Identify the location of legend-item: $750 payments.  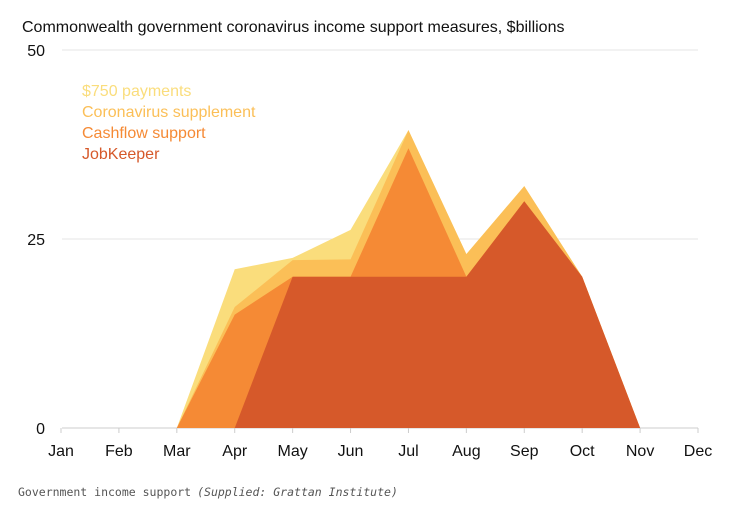
(136, 91).